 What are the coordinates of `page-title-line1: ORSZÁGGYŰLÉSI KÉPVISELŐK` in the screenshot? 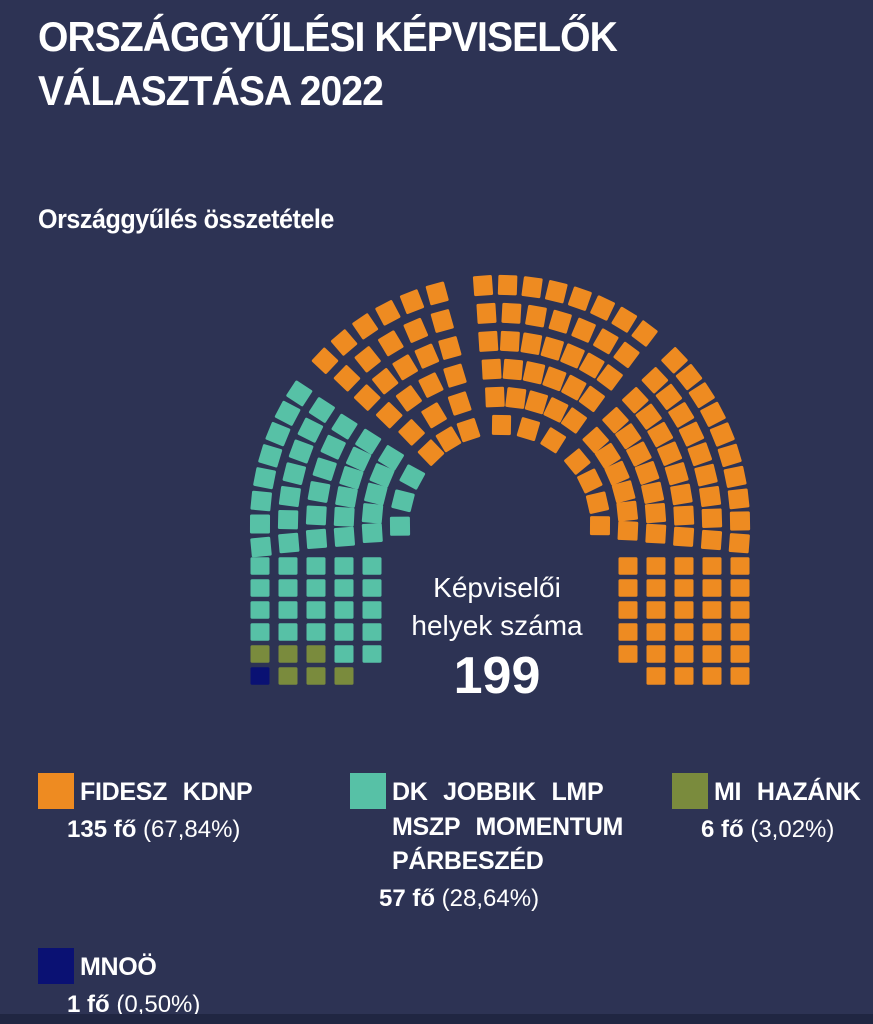 It's located at (328, 36).